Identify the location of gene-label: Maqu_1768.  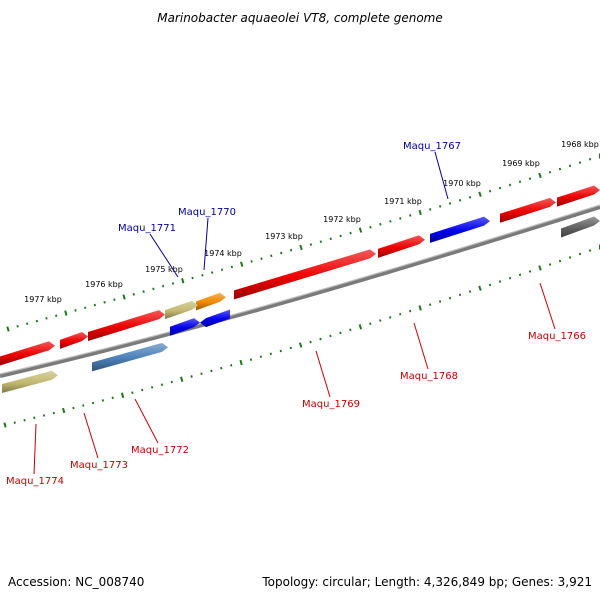
(429, 376).